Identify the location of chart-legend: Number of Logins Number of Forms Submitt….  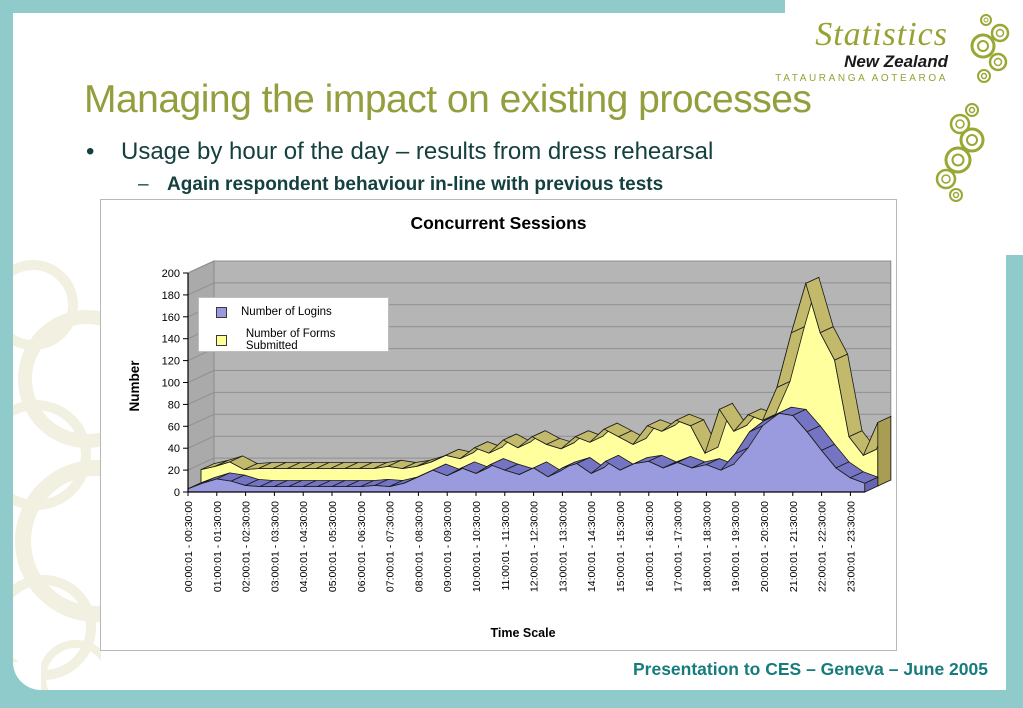
(293, 324).